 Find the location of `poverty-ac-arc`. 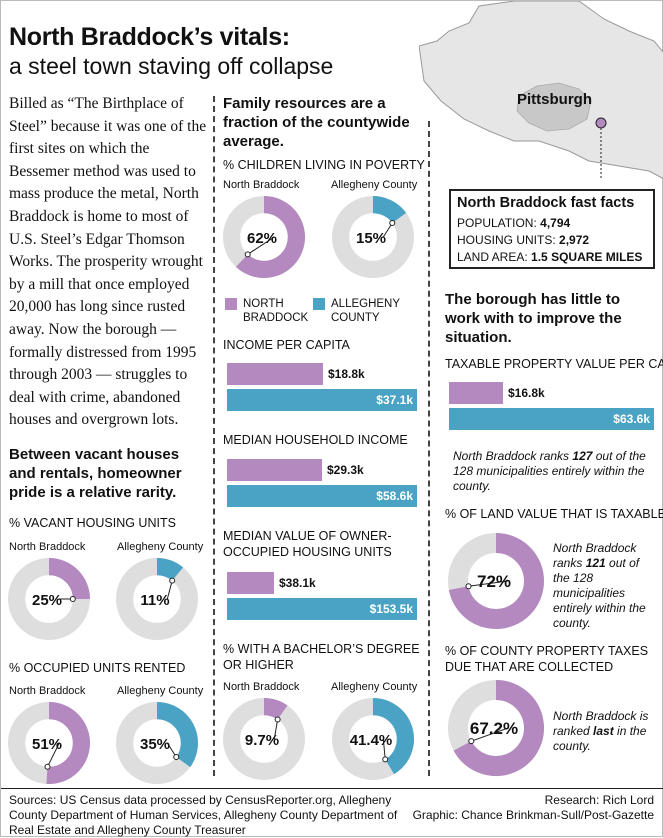

poverty-ac-arc is located at coordinates (389, 210).